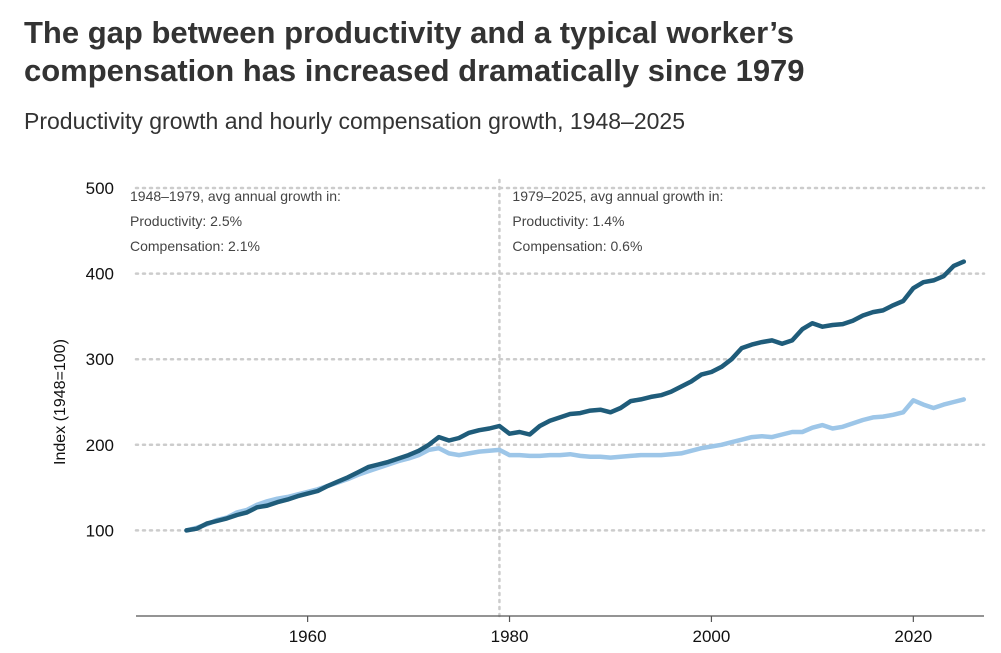  What do you see at coordinates (510, 636) in the screenshot?
I see `x-tick-label: 1980` at bounding box center [510, 636].